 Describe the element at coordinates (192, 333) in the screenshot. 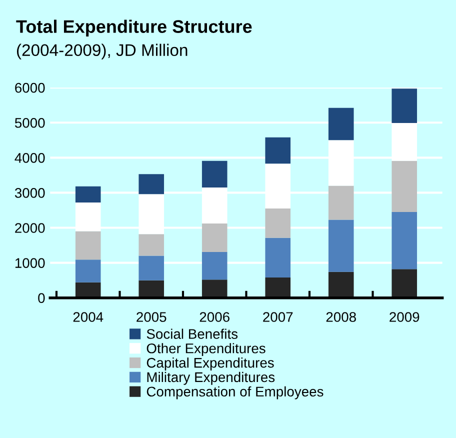

I see `legend-label: Social Benefits` at that location.